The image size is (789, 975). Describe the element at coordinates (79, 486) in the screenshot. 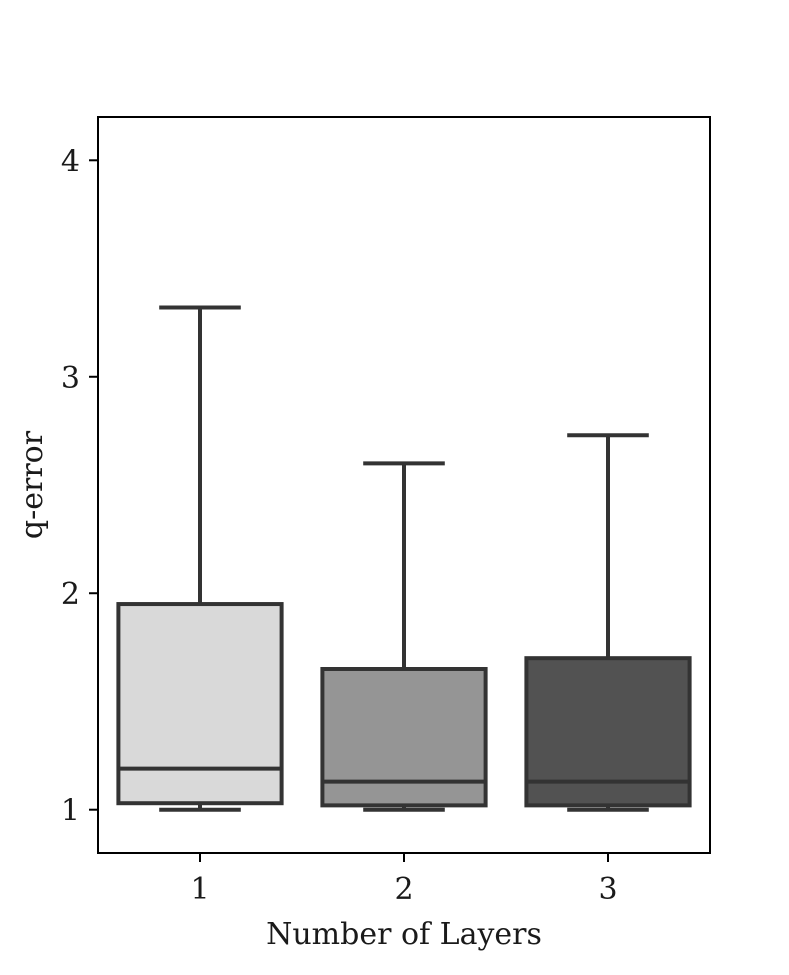

I see `y-ticks: 1 2 3 4` at that location.